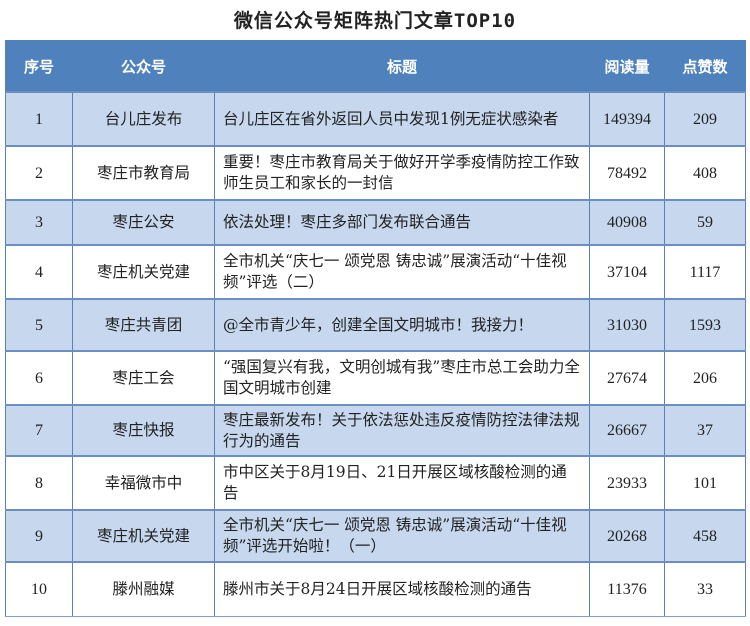 Image resolution: width=750 pixels, height=626 pixels. What do you see at coordinates (402, 222) in the screenshot?
I see `cell-headline: 依法处理！枣庄多部门发布联合通告` at bounding box center [402, 222].